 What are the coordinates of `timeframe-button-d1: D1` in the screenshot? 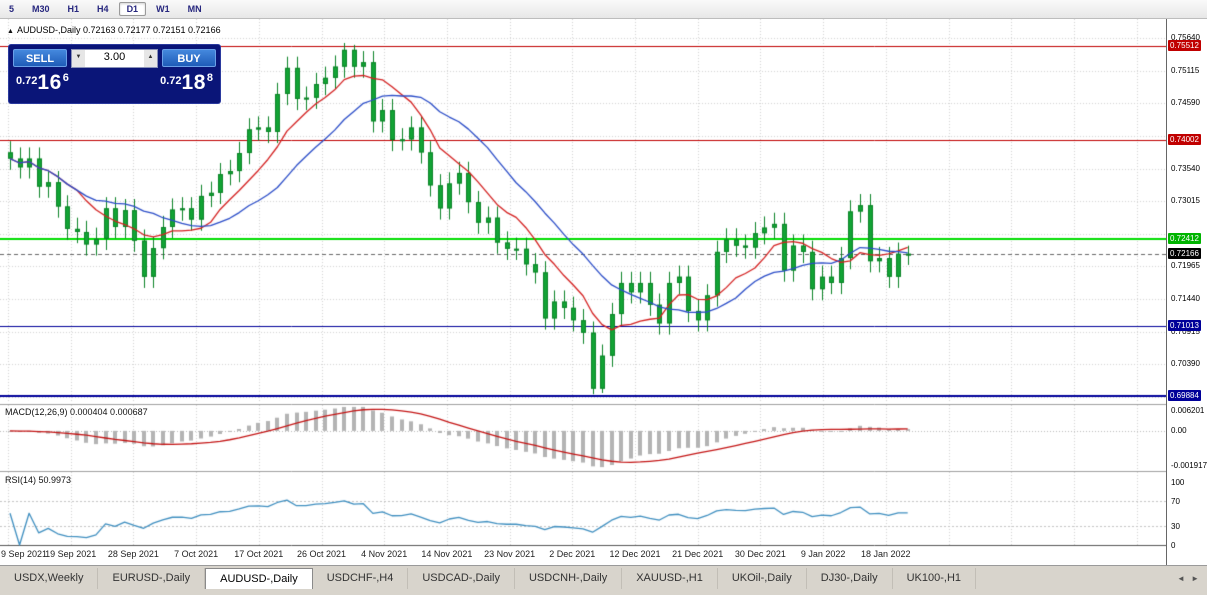 It's located at (132, 9).